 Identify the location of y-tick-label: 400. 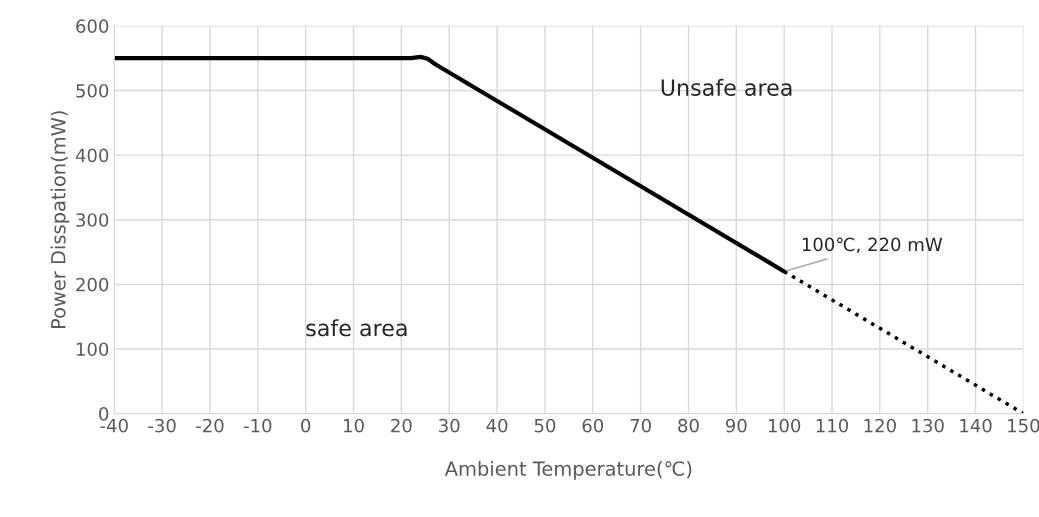
(92, 155).